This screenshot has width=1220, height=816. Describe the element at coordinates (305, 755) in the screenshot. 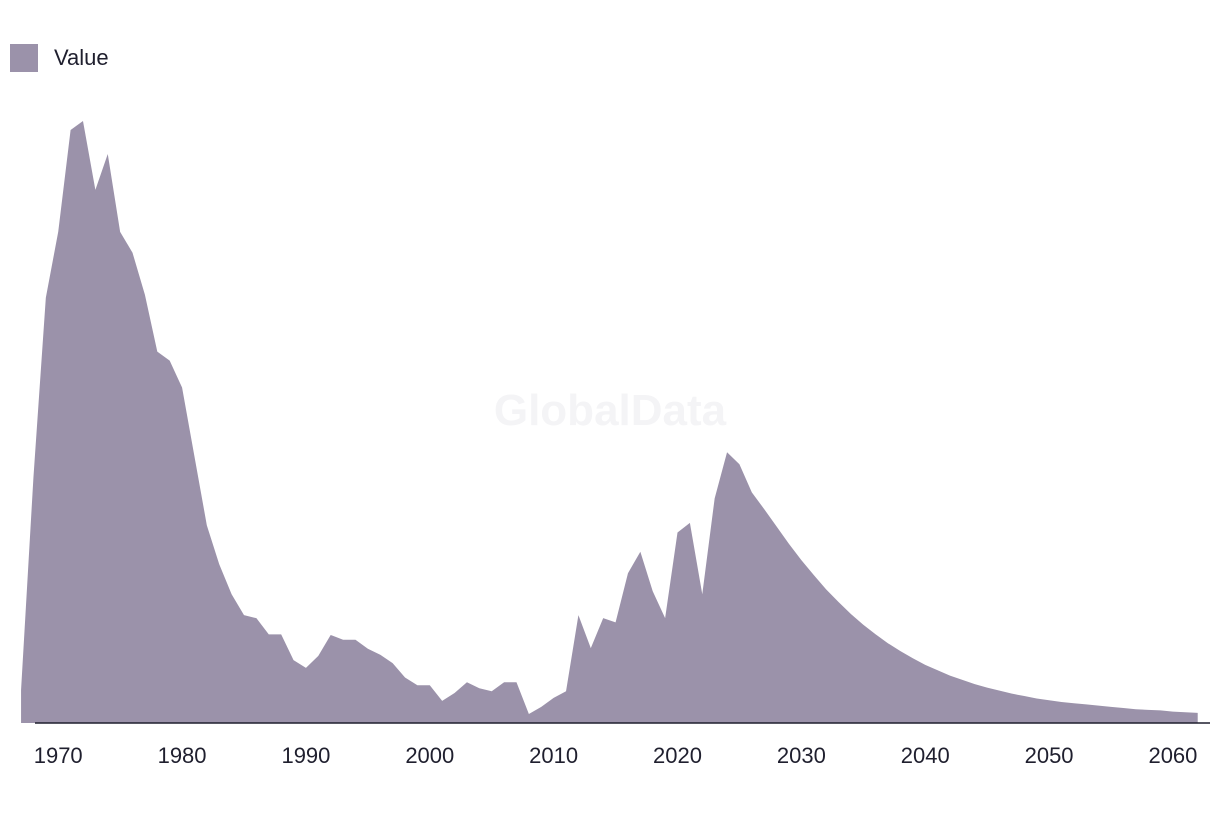

I see `x-tick-label-1990: 1990` at that location.